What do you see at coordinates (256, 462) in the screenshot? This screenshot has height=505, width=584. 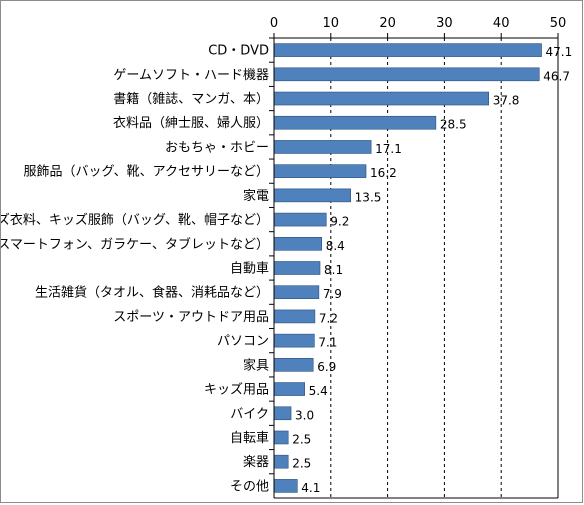 I see `category-label: 楽器` at bounding box center [256, 462].